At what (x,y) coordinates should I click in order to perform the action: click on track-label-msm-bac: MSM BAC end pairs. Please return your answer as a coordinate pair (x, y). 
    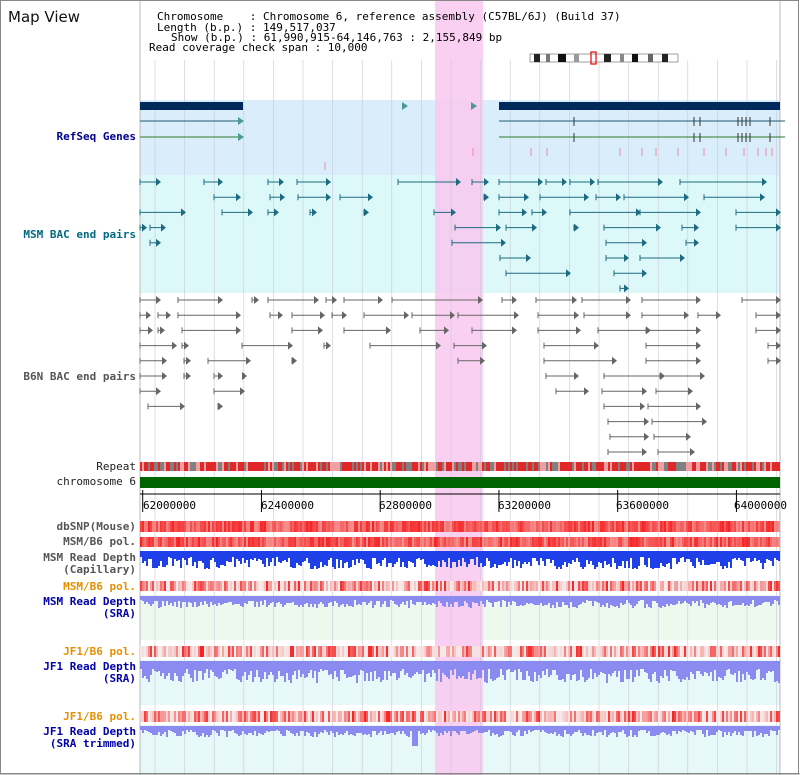
    Looking at the image, I should click on (79, 234).